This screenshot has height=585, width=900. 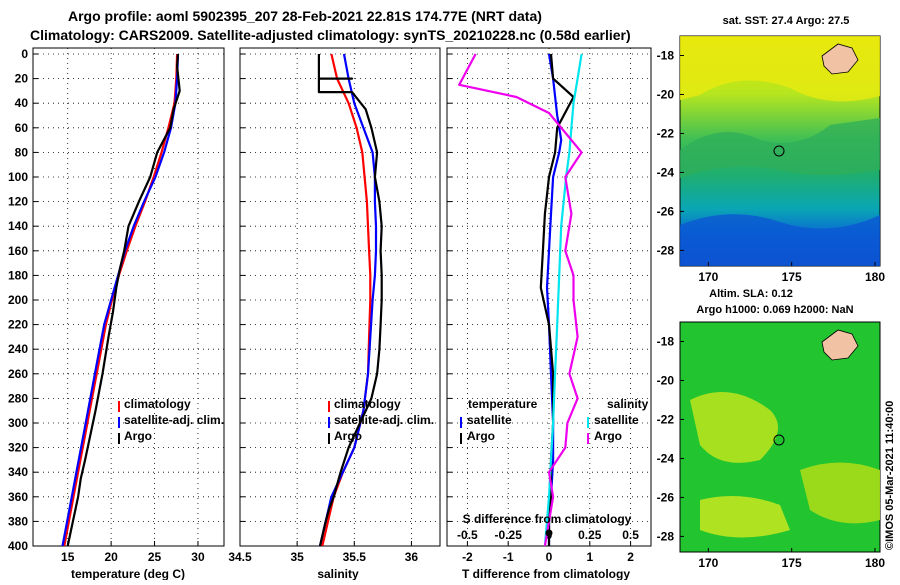 What do you see at coordinates (18, 521) in the screenshot?
I see `depth-tick-label: 380` at bounding box center [18, 521].